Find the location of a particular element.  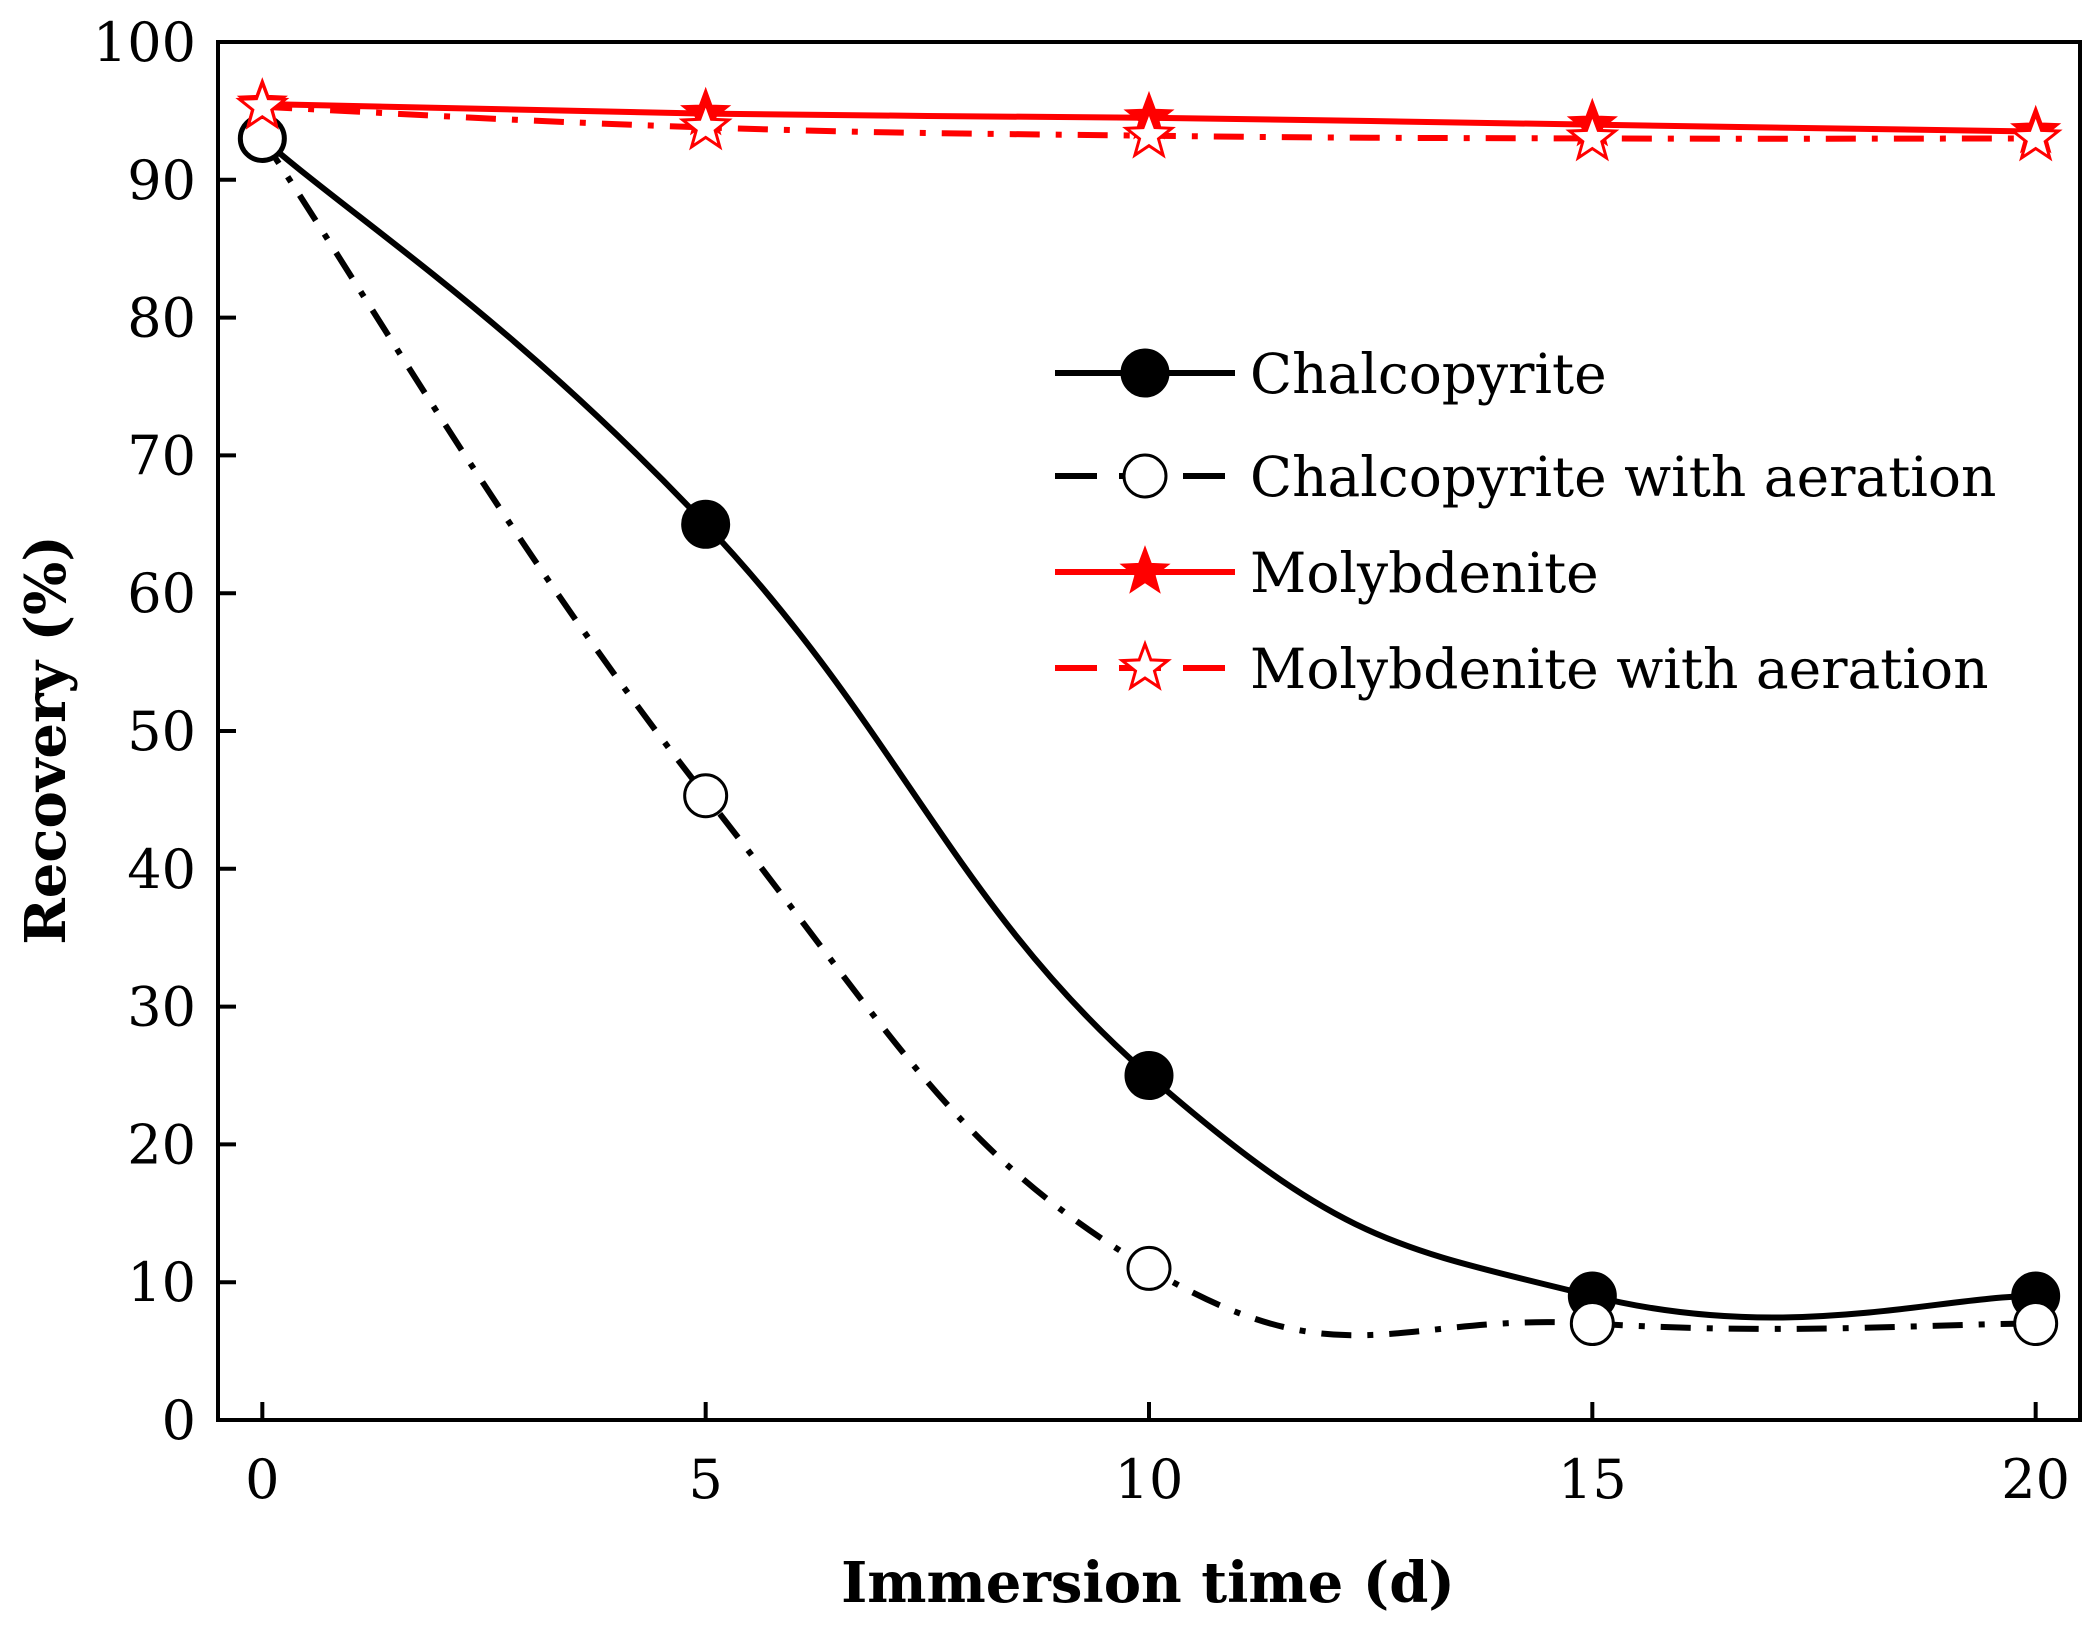

x-tick-label: 0 is located at coordinates (262, 1479).